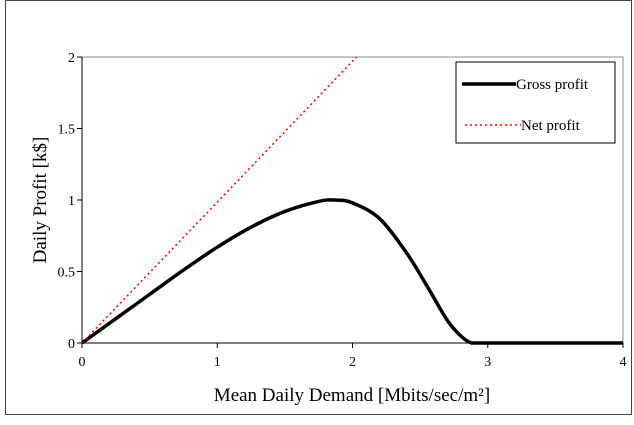 The image size is (634, 425). Describe the element at coordinates (71, 344) in the screenshot. I see `y-tick-label: 0` at that location.